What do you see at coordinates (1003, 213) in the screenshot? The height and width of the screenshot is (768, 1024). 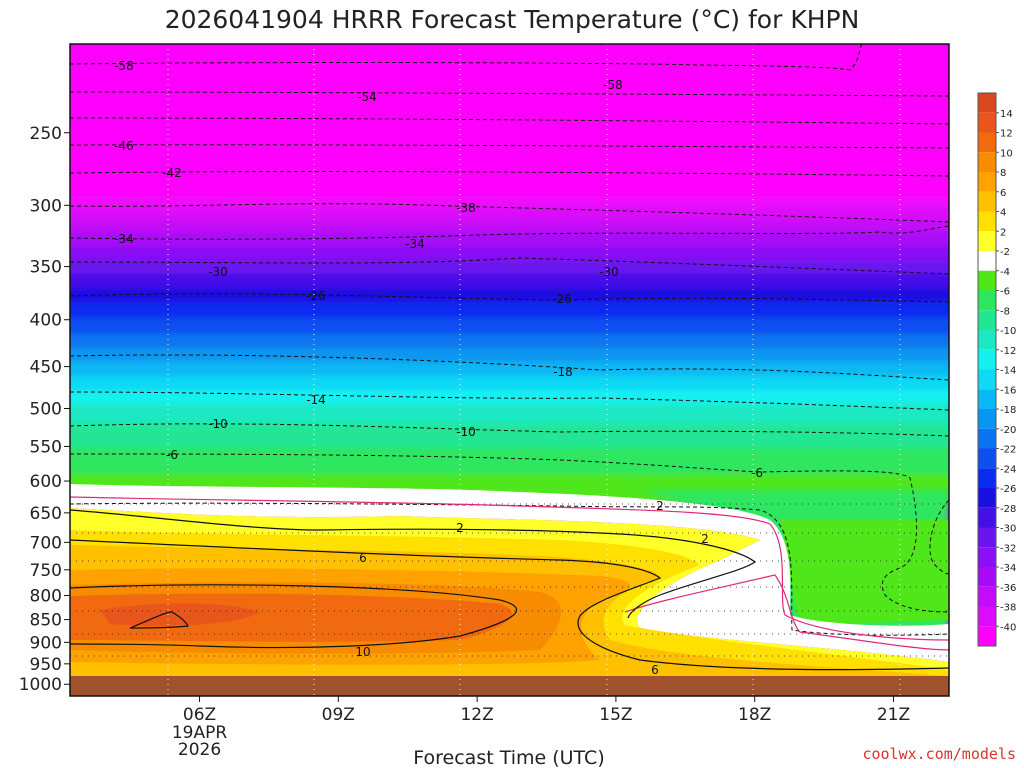 I see `colorbar-label: 4` at bounding box center [1003, 213].